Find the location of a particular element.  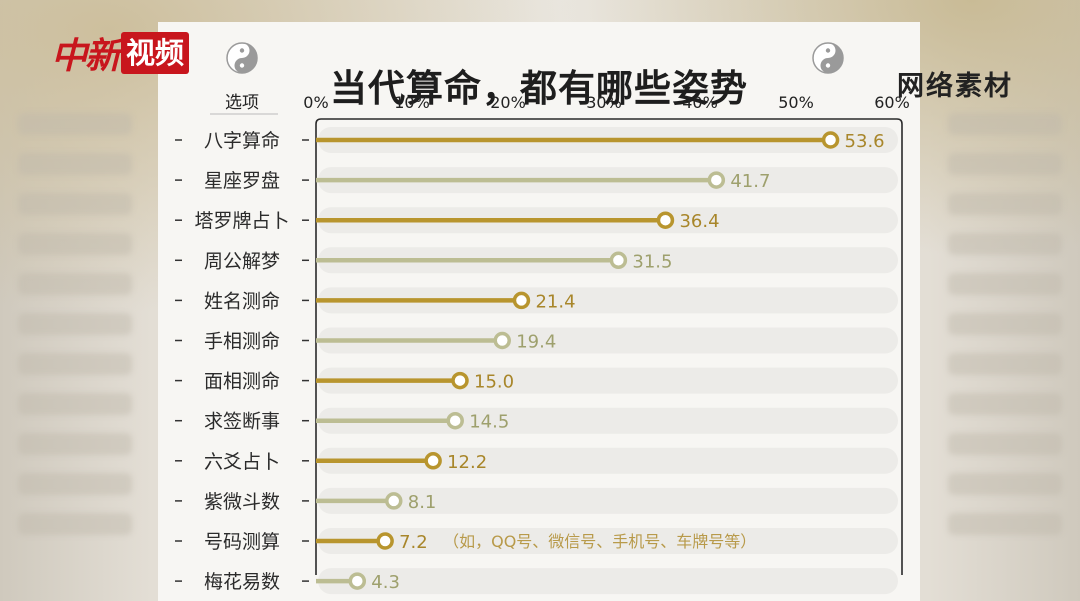

x-tick-label: 50% is located at coordinates (796, 102).